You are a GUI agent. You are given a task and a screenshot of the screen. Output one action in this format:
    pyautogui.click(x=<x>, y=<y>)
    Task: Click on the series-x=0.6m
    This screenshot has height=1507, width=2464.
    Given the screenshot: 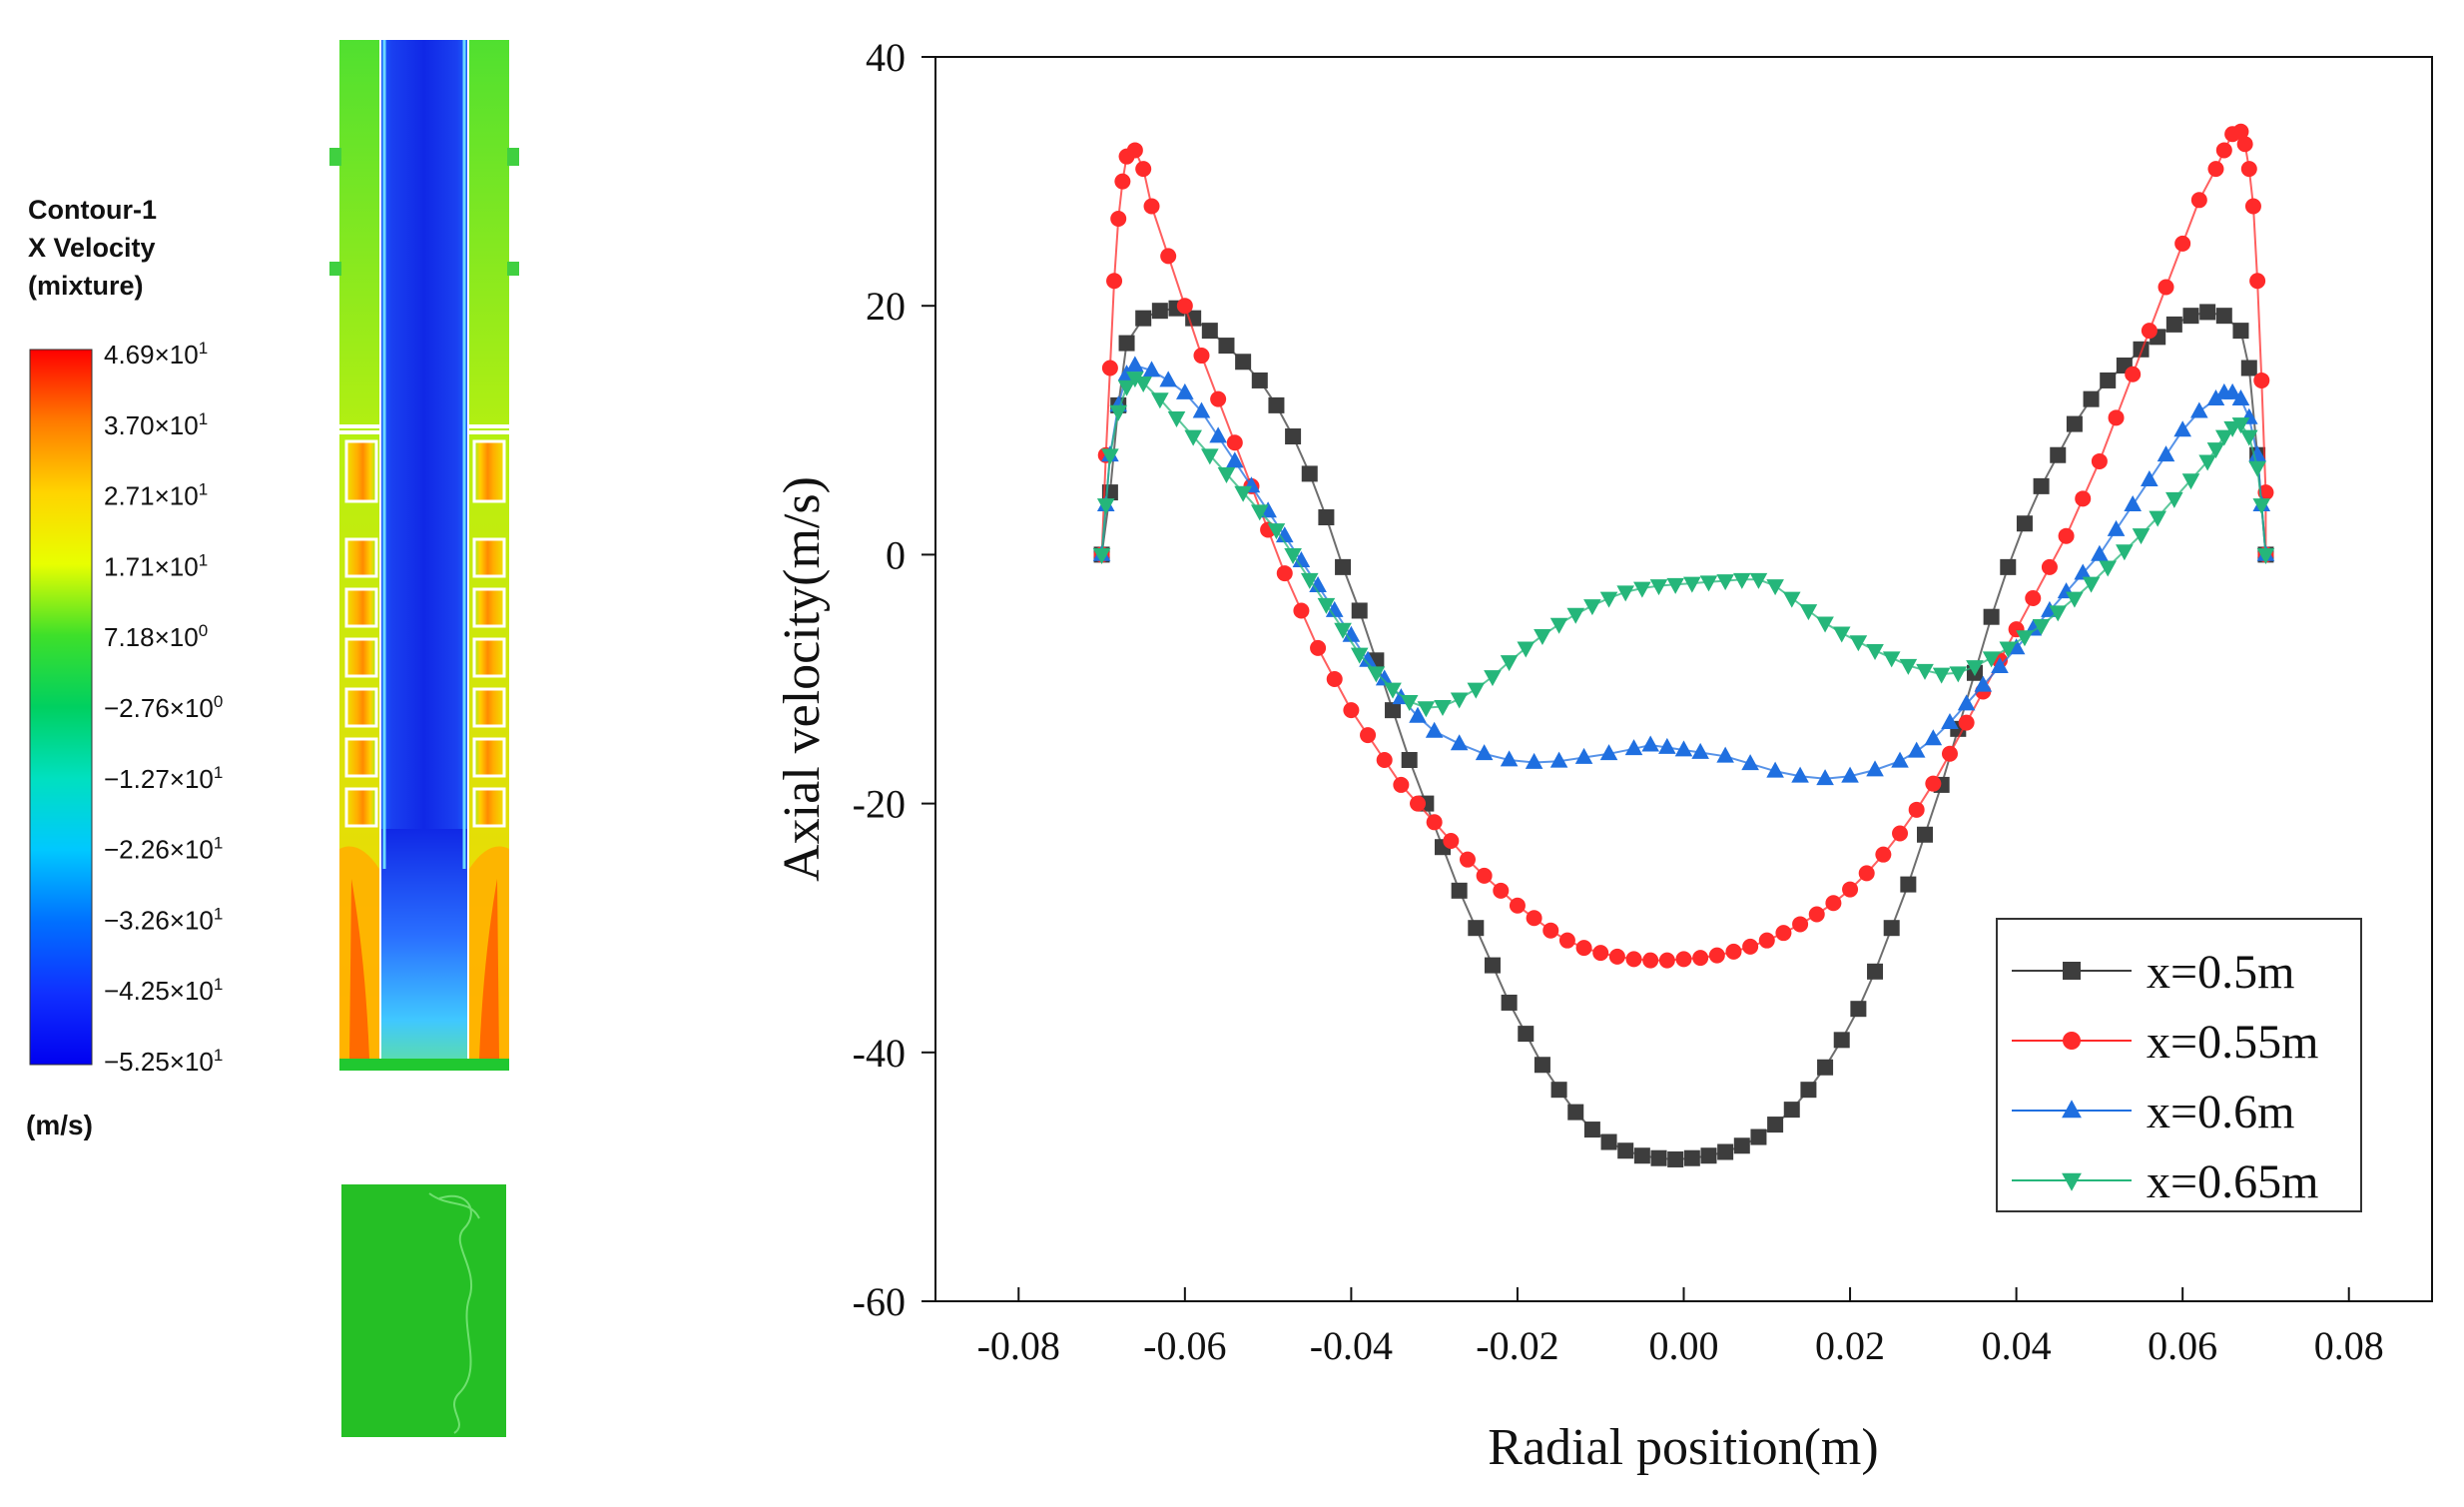 What is the action you would take?
    pyautogui.click(x=1683, y=571)
    